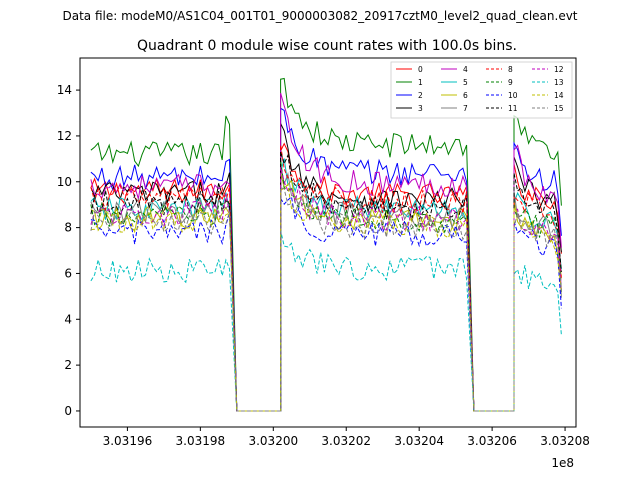  I want to click on y-tick-label: 2, so click(68, 365).